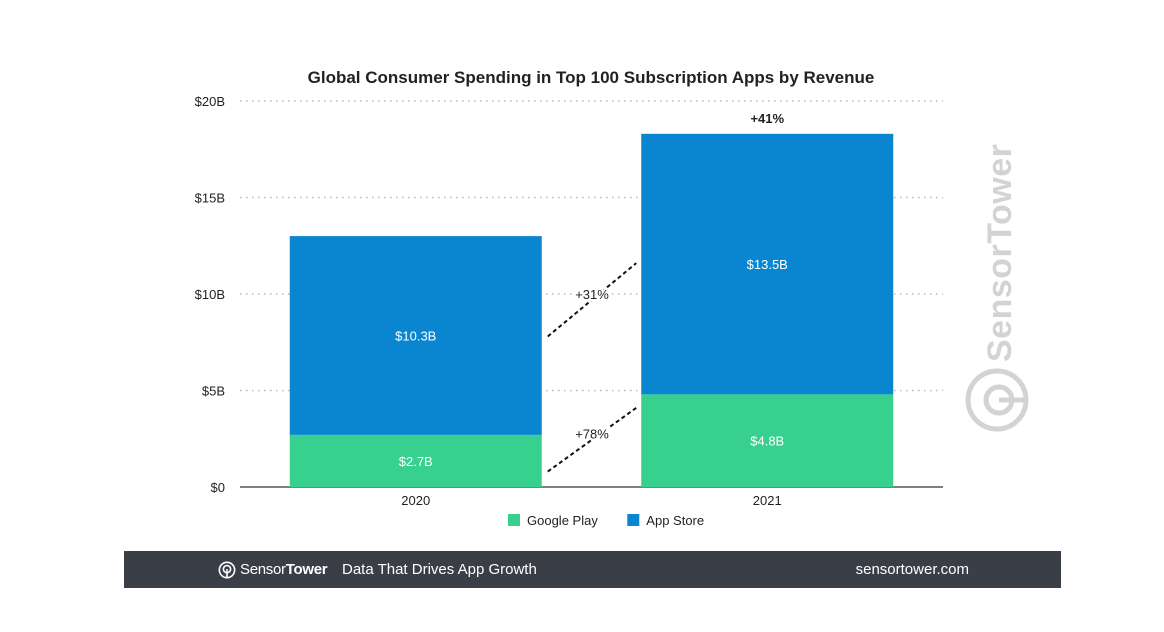  What do you see at coordinates (213, 391) in the screenshot?
I see `y-tick-label: $5B` at bounding box center [213, 391].